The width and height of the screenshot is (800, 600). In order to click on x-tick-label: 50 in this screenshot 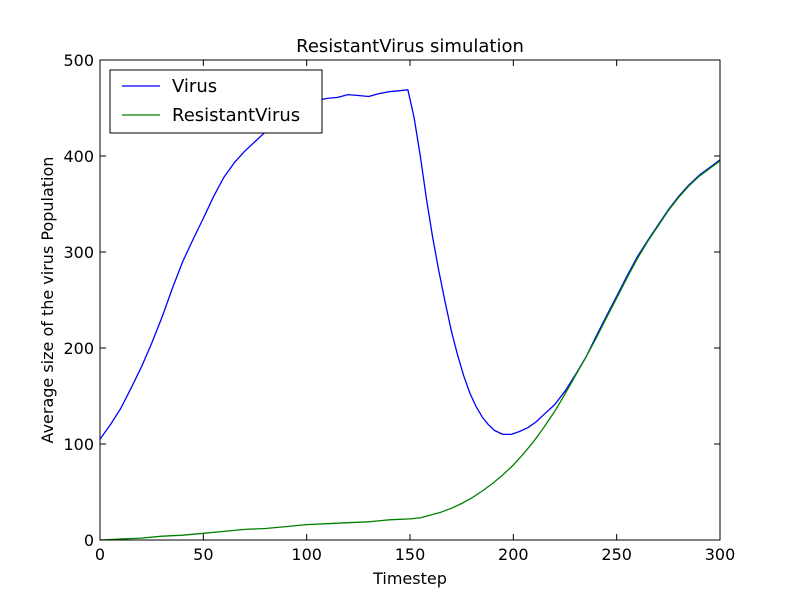, I will do `click(203, 554)`.